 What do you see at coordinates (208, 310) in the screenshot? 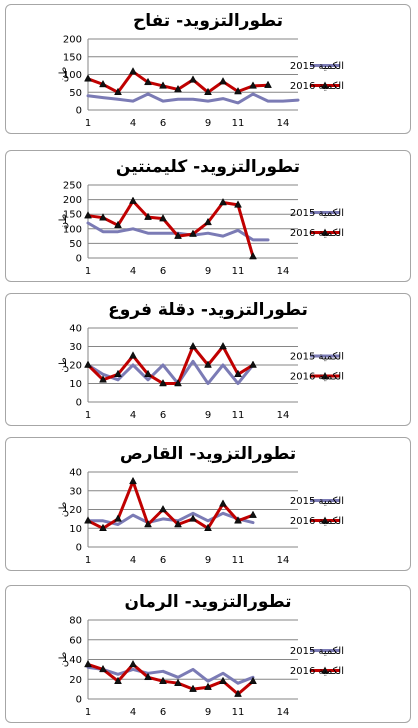
I see `chart-title: تطورالتزويد- دقلة فروع` at bounding box center [208, 310].